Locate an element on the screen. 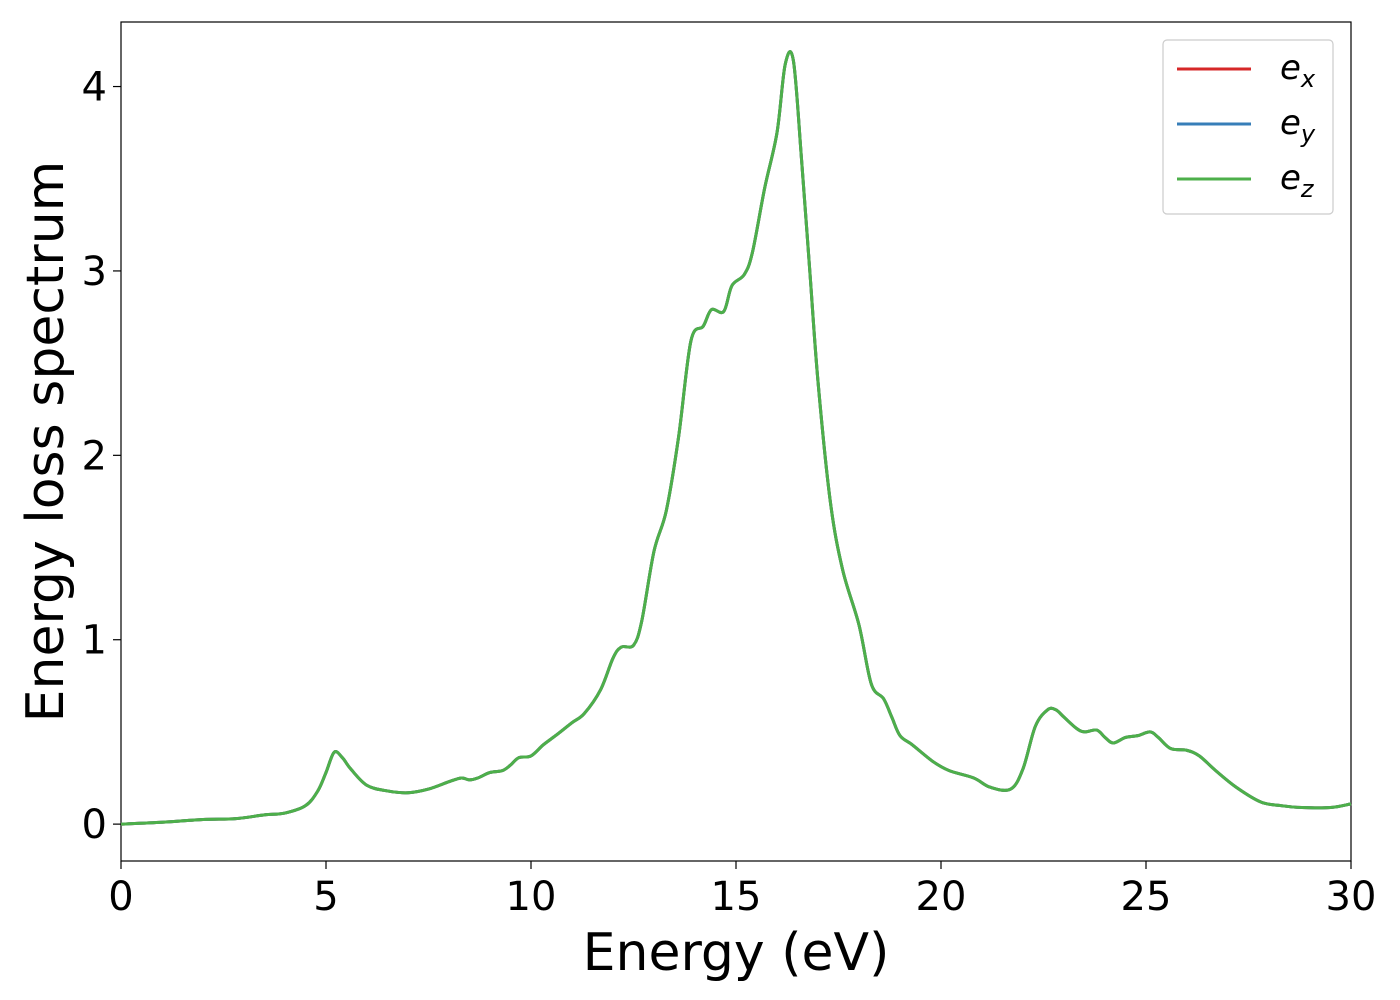  x-axis-title: Energy (eV) is located at coordinates (736, 953).